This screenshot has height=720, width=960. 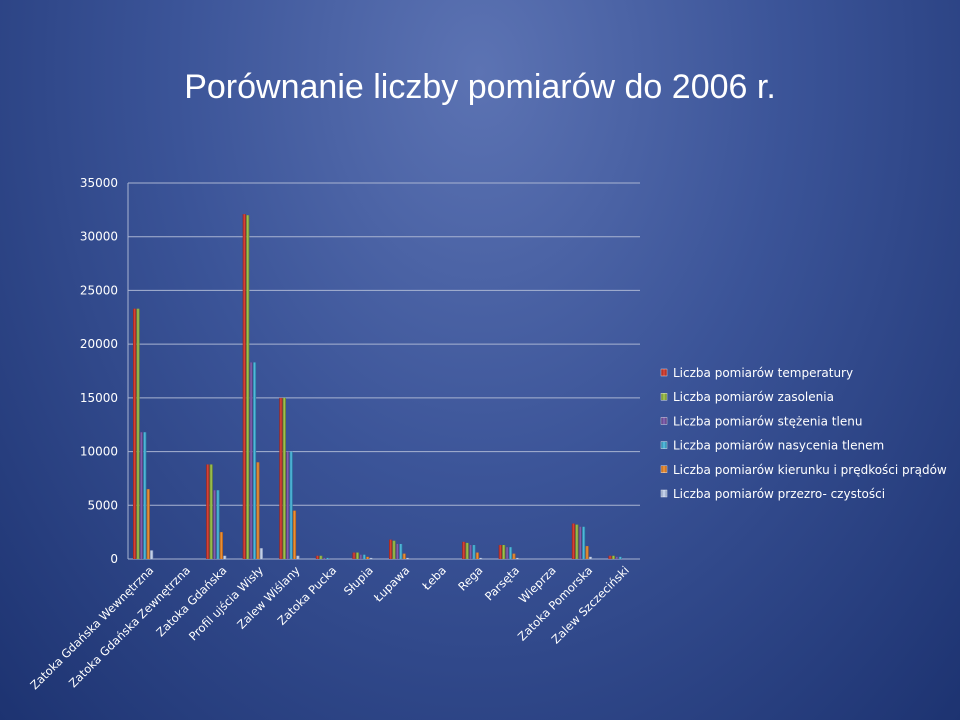 What do you see at coordinates (470, 578) in the screenshot?
I see `x-category-label: Rega` at bounding box center [470, 578].